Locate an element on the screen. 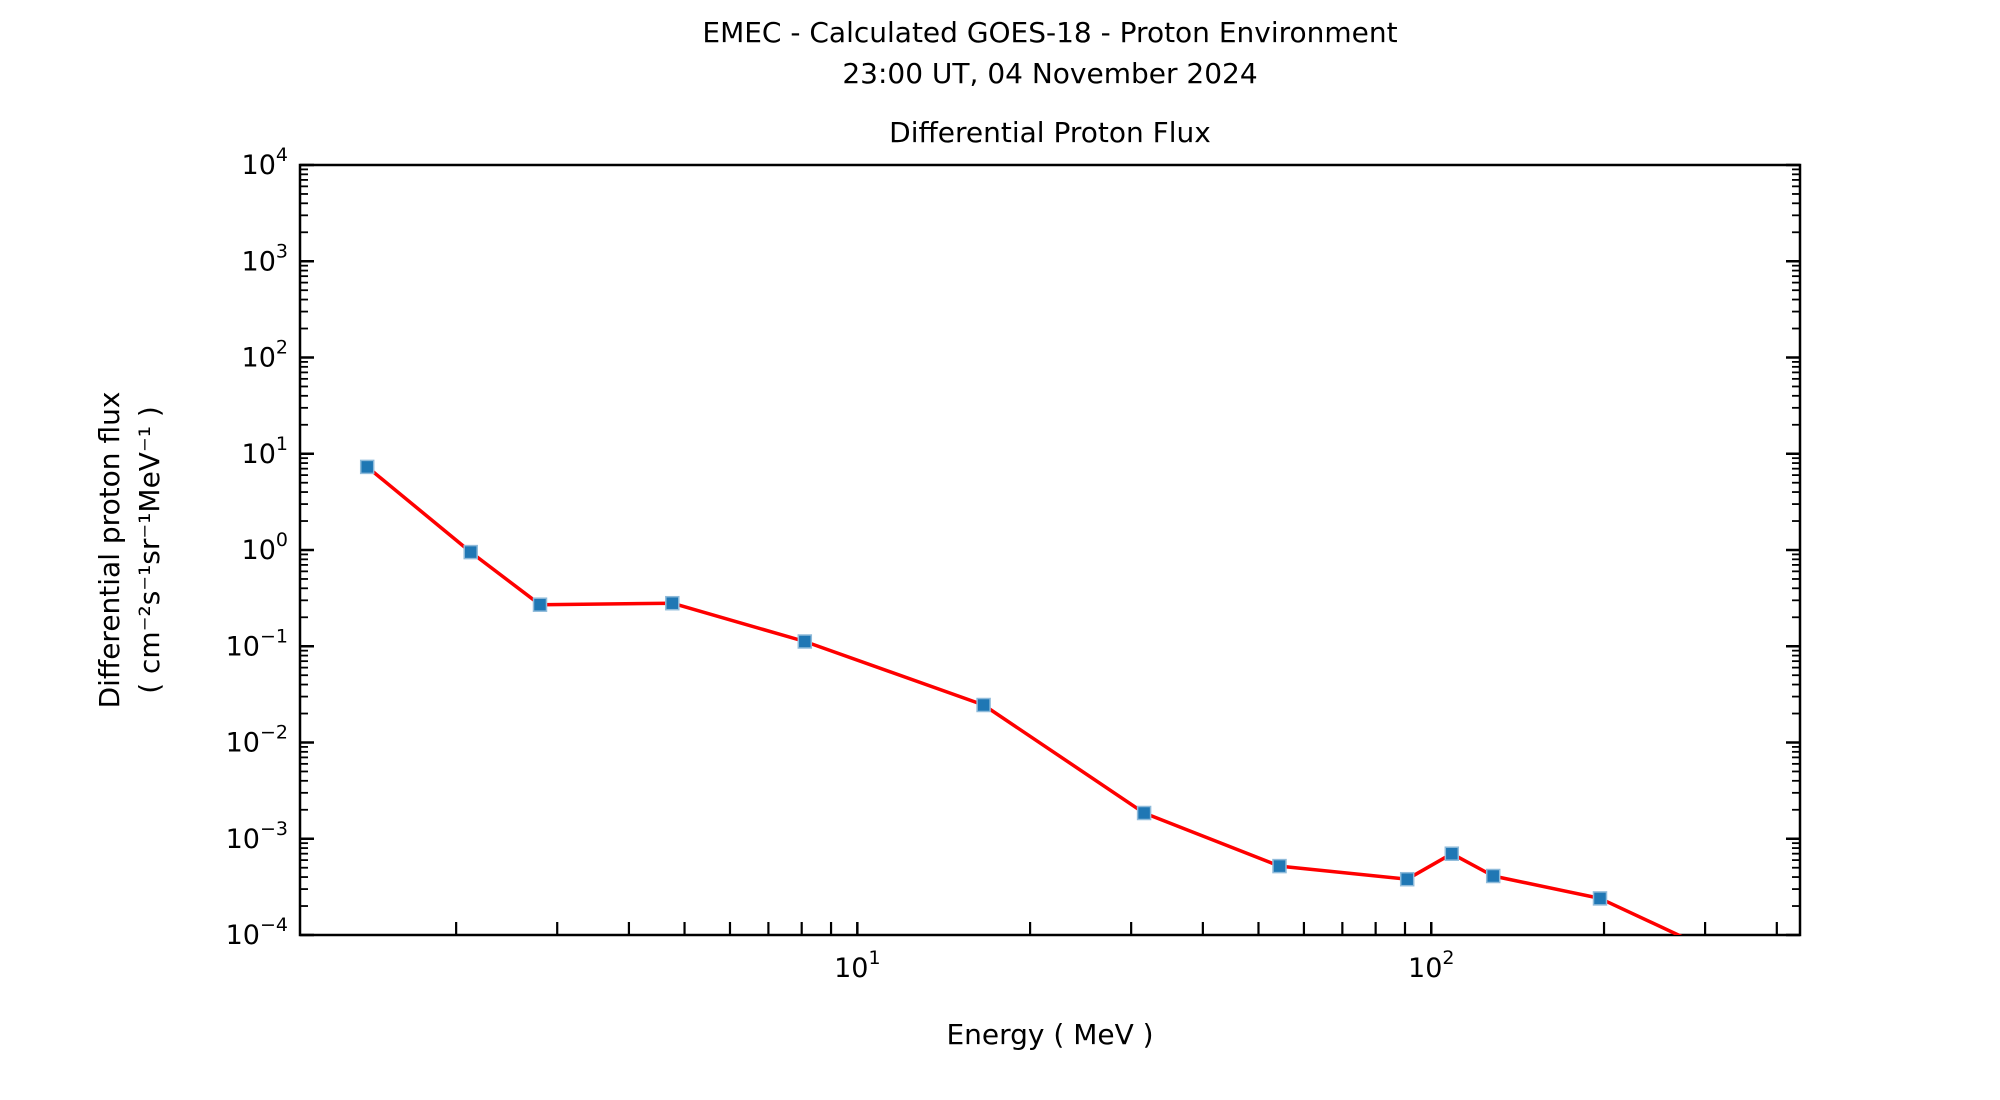  tick-label: 10⁻³ is located at coordinates (257, 836).